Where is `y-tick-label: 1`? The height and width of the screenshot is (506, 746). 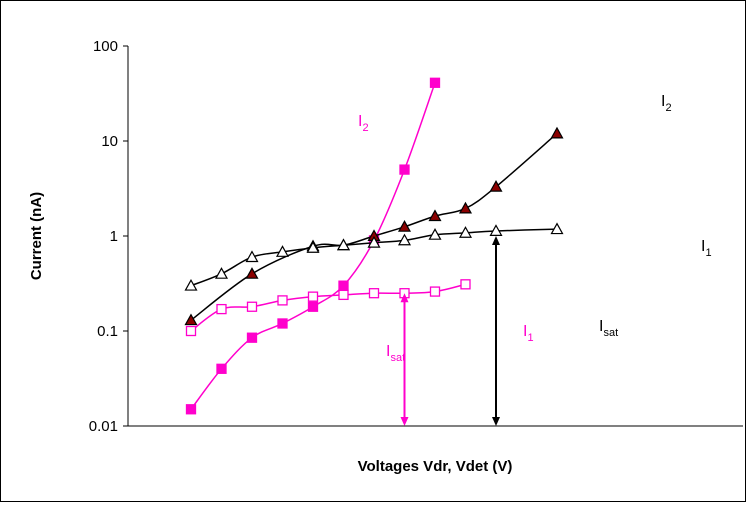 y-tick-label: 1 is located at coordinates (114, 236).